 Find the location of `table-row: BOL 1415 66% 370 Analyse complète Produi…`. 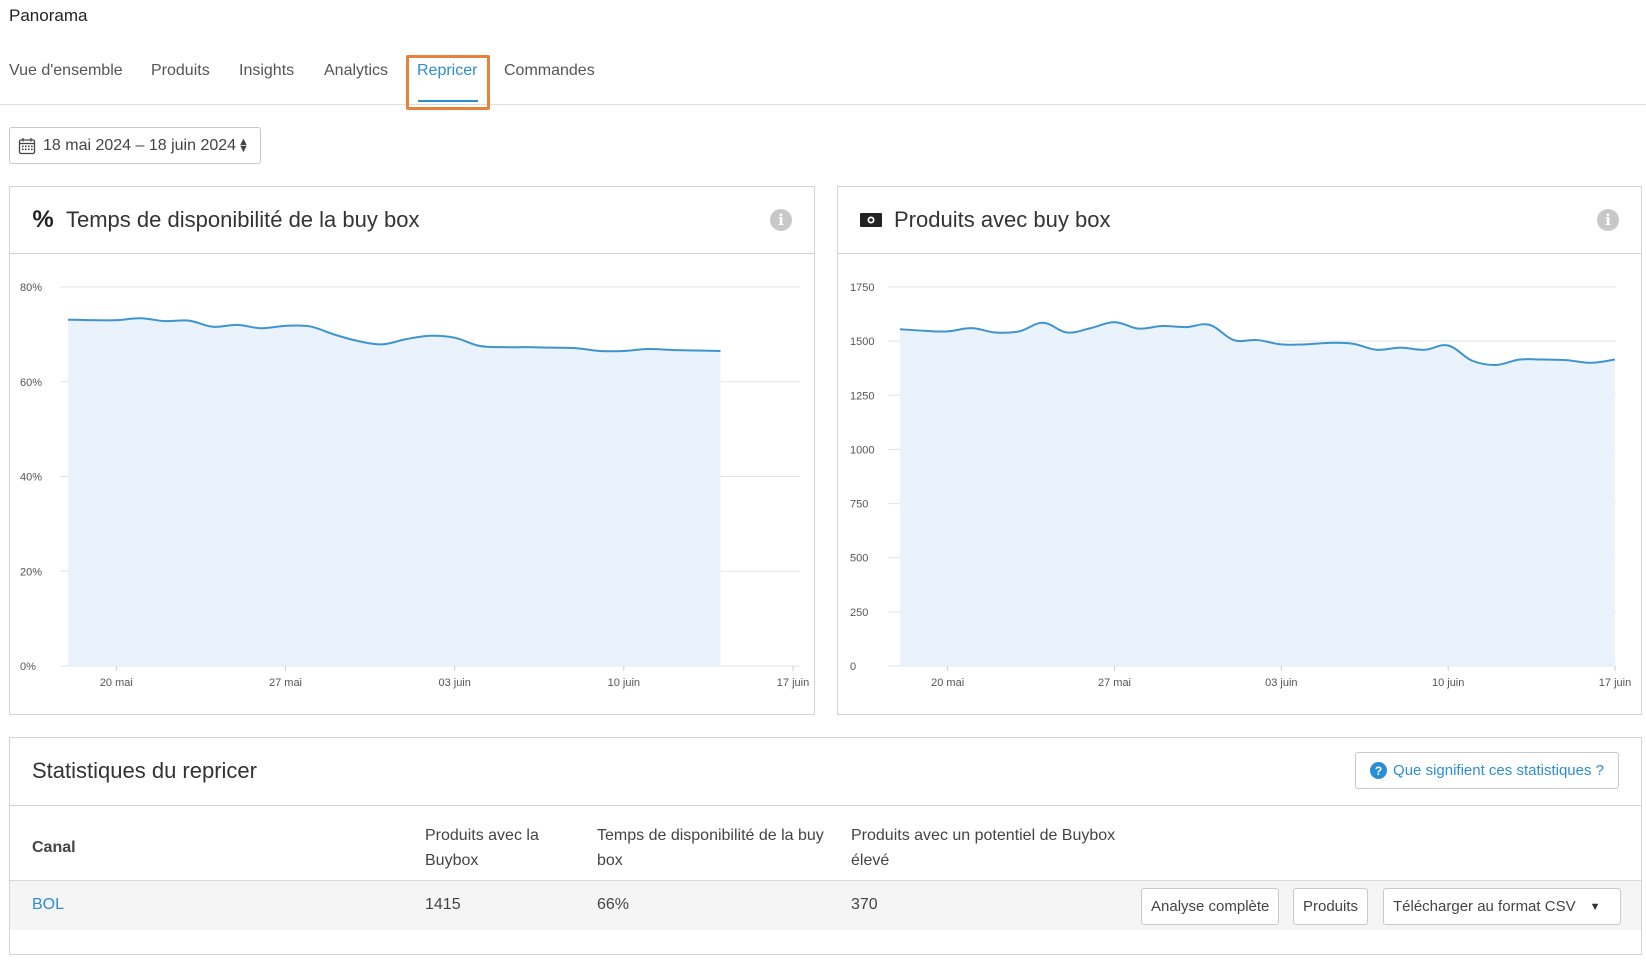

table-row: BOL 1415 66% 370 Analyse complète Produi… is located at coordinates (825, 905).